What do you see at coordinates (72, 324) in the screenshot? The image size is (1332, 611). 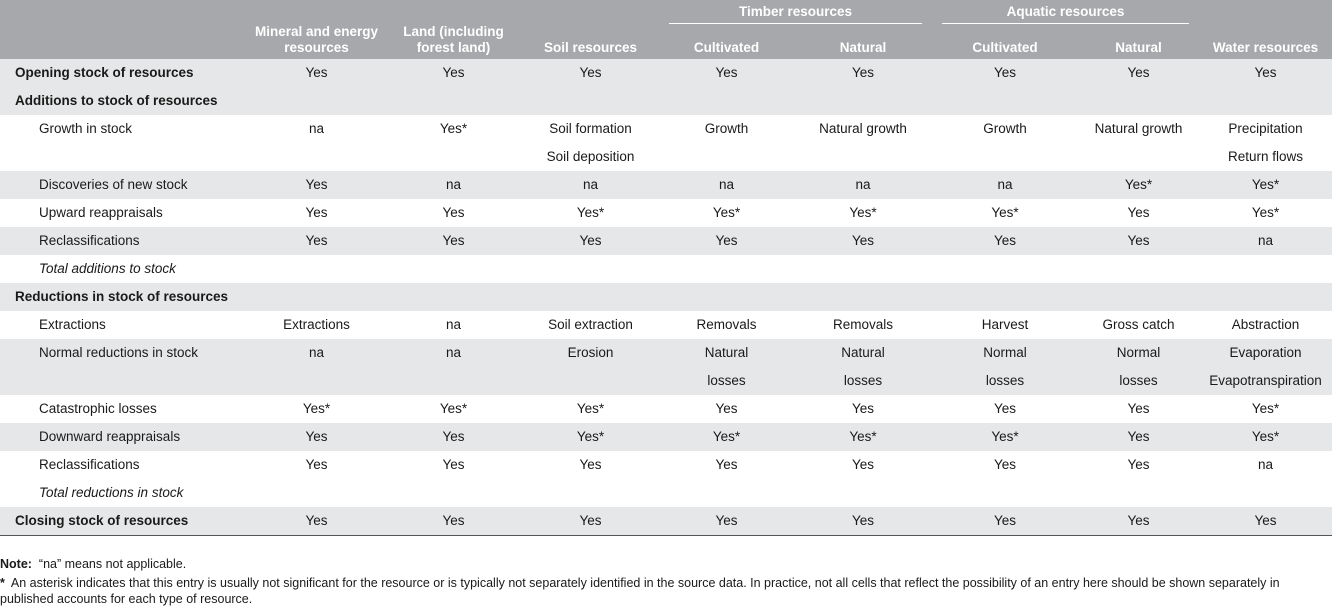 I see `row-label: Extractions` at bounding box center [72, 324].